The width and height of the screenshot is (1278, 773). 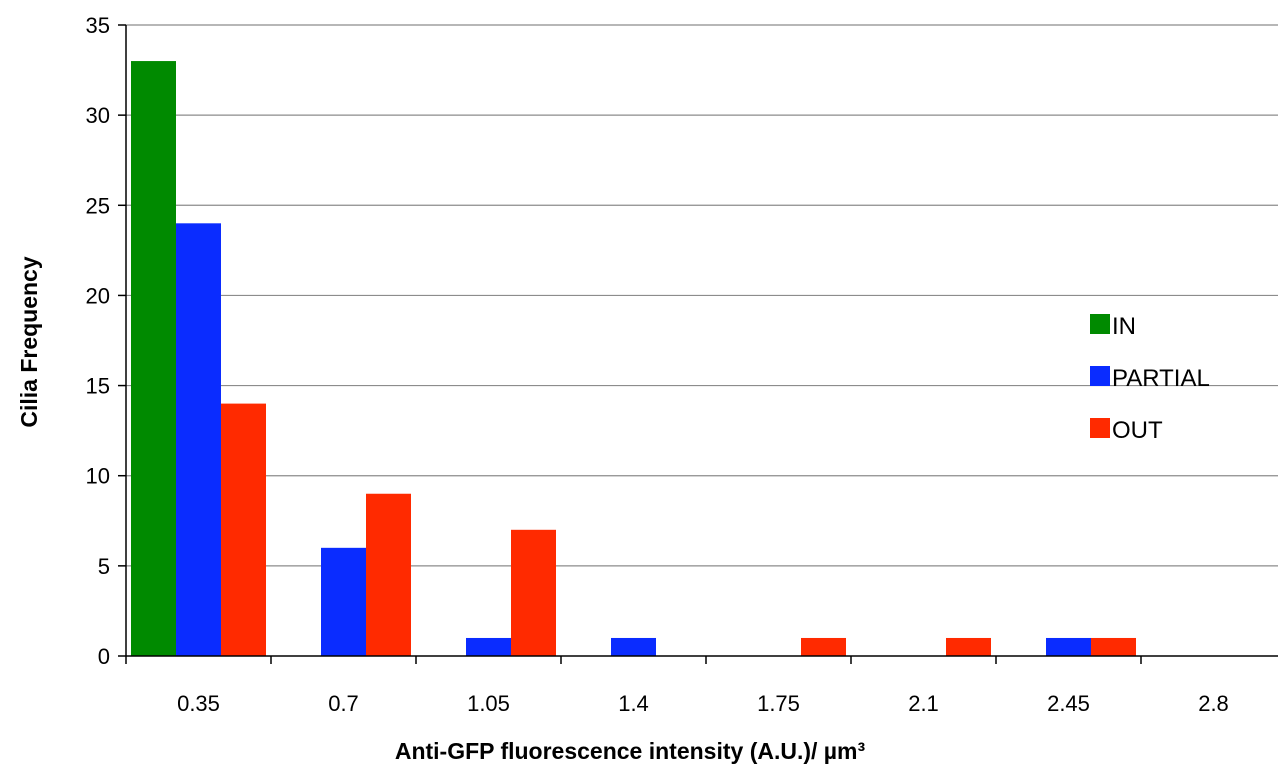 I want to click on bar-out-0.35, so click(x=243, y=529).